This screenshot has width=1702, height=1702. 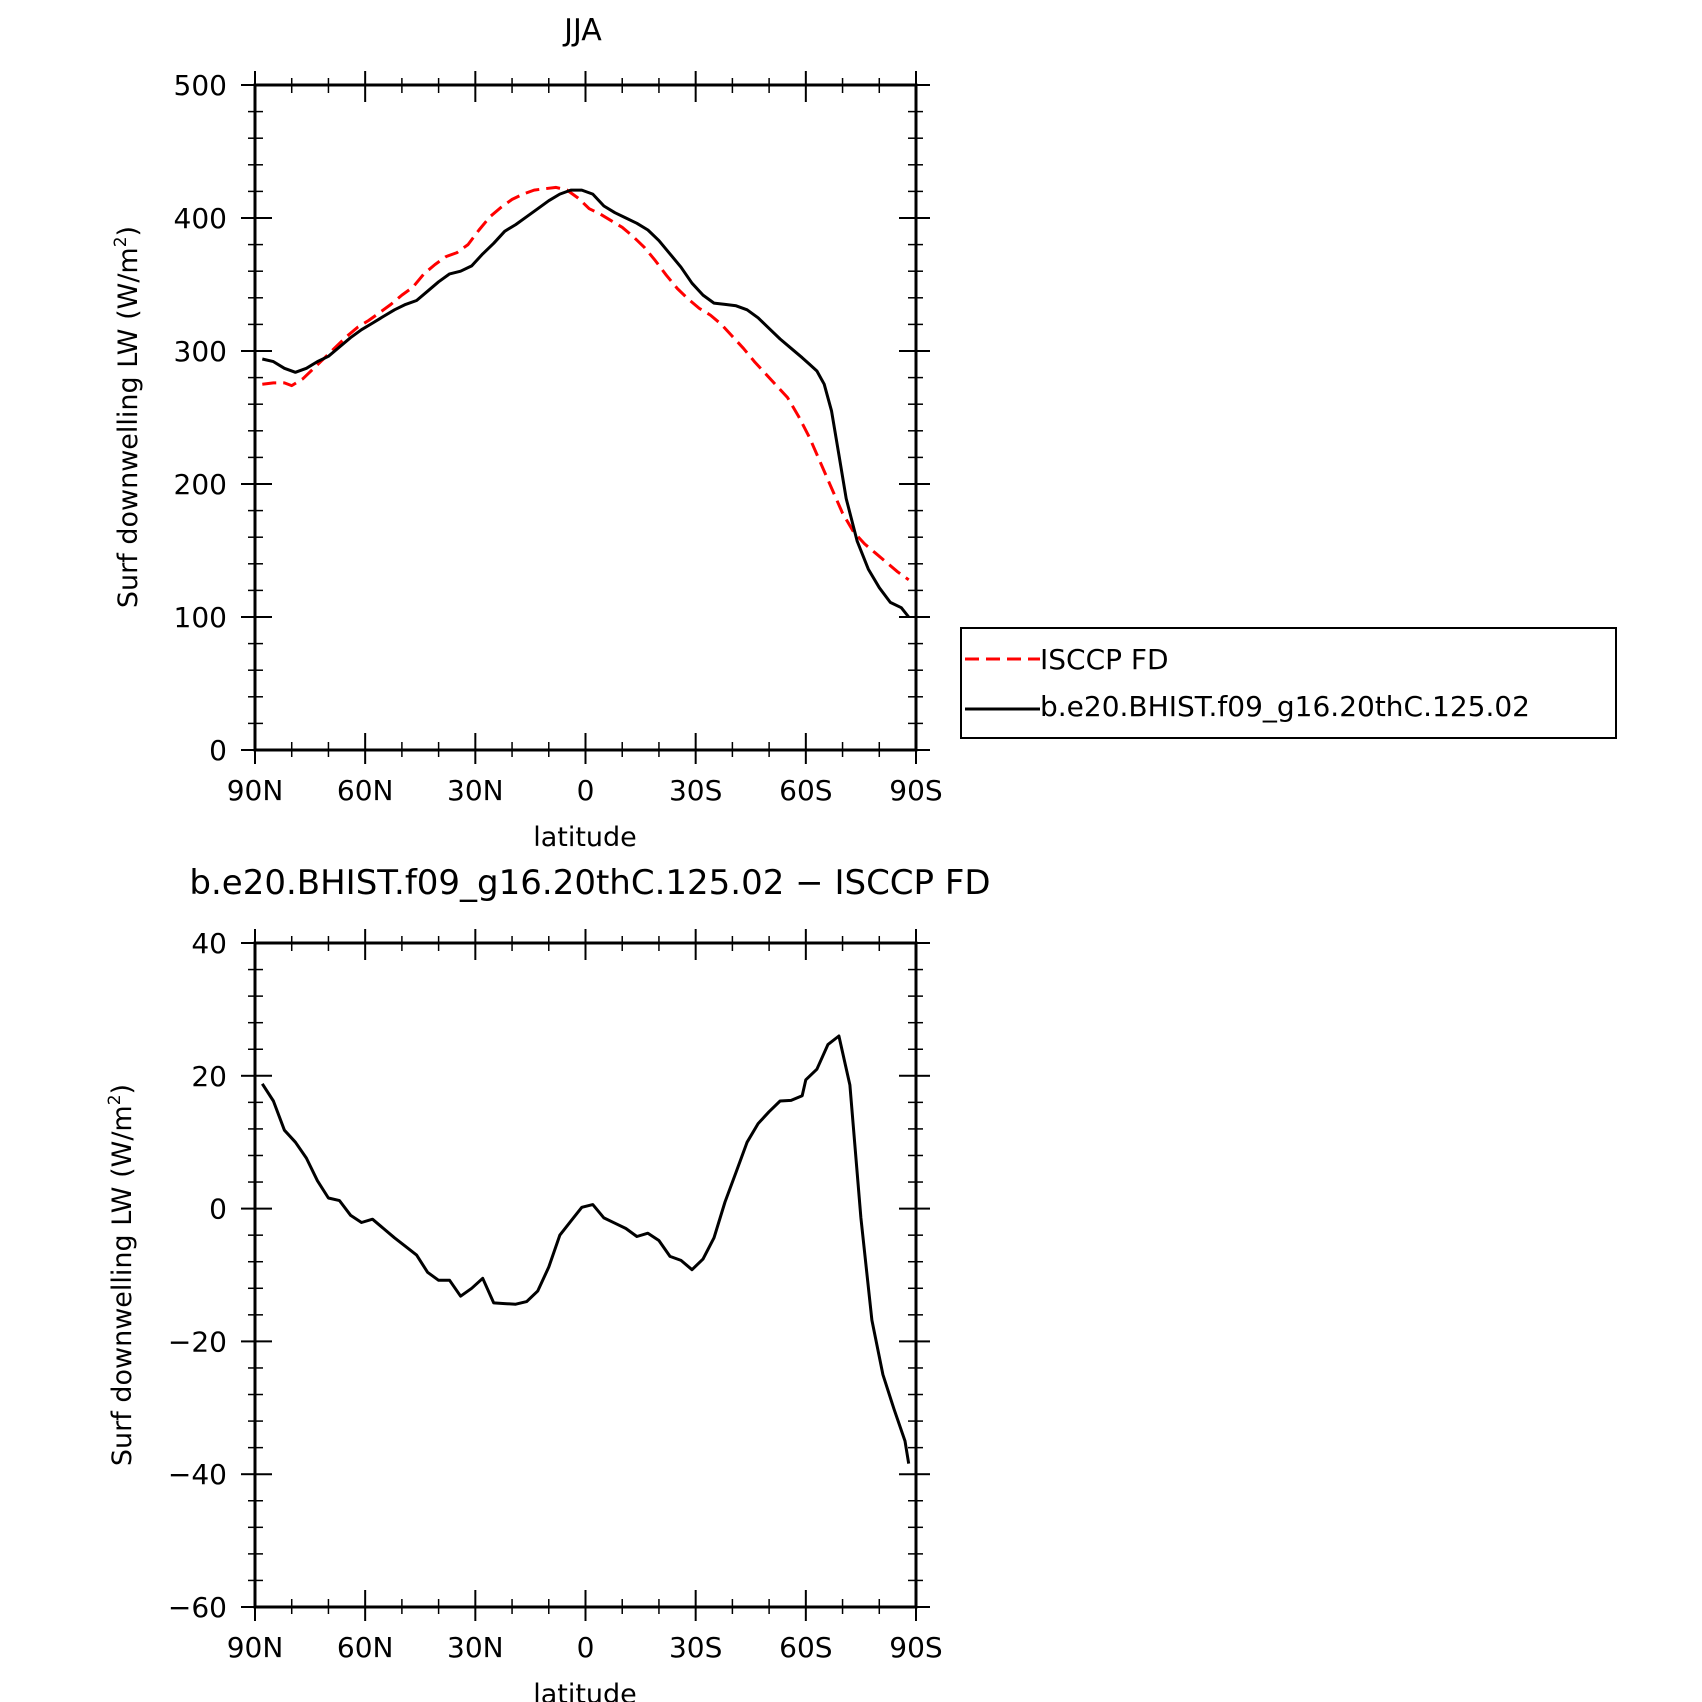 What do you see at coordinates (582, 30) in the screenshot?
I see `top-panel-title: JJA` at bounding box center [582, 30].